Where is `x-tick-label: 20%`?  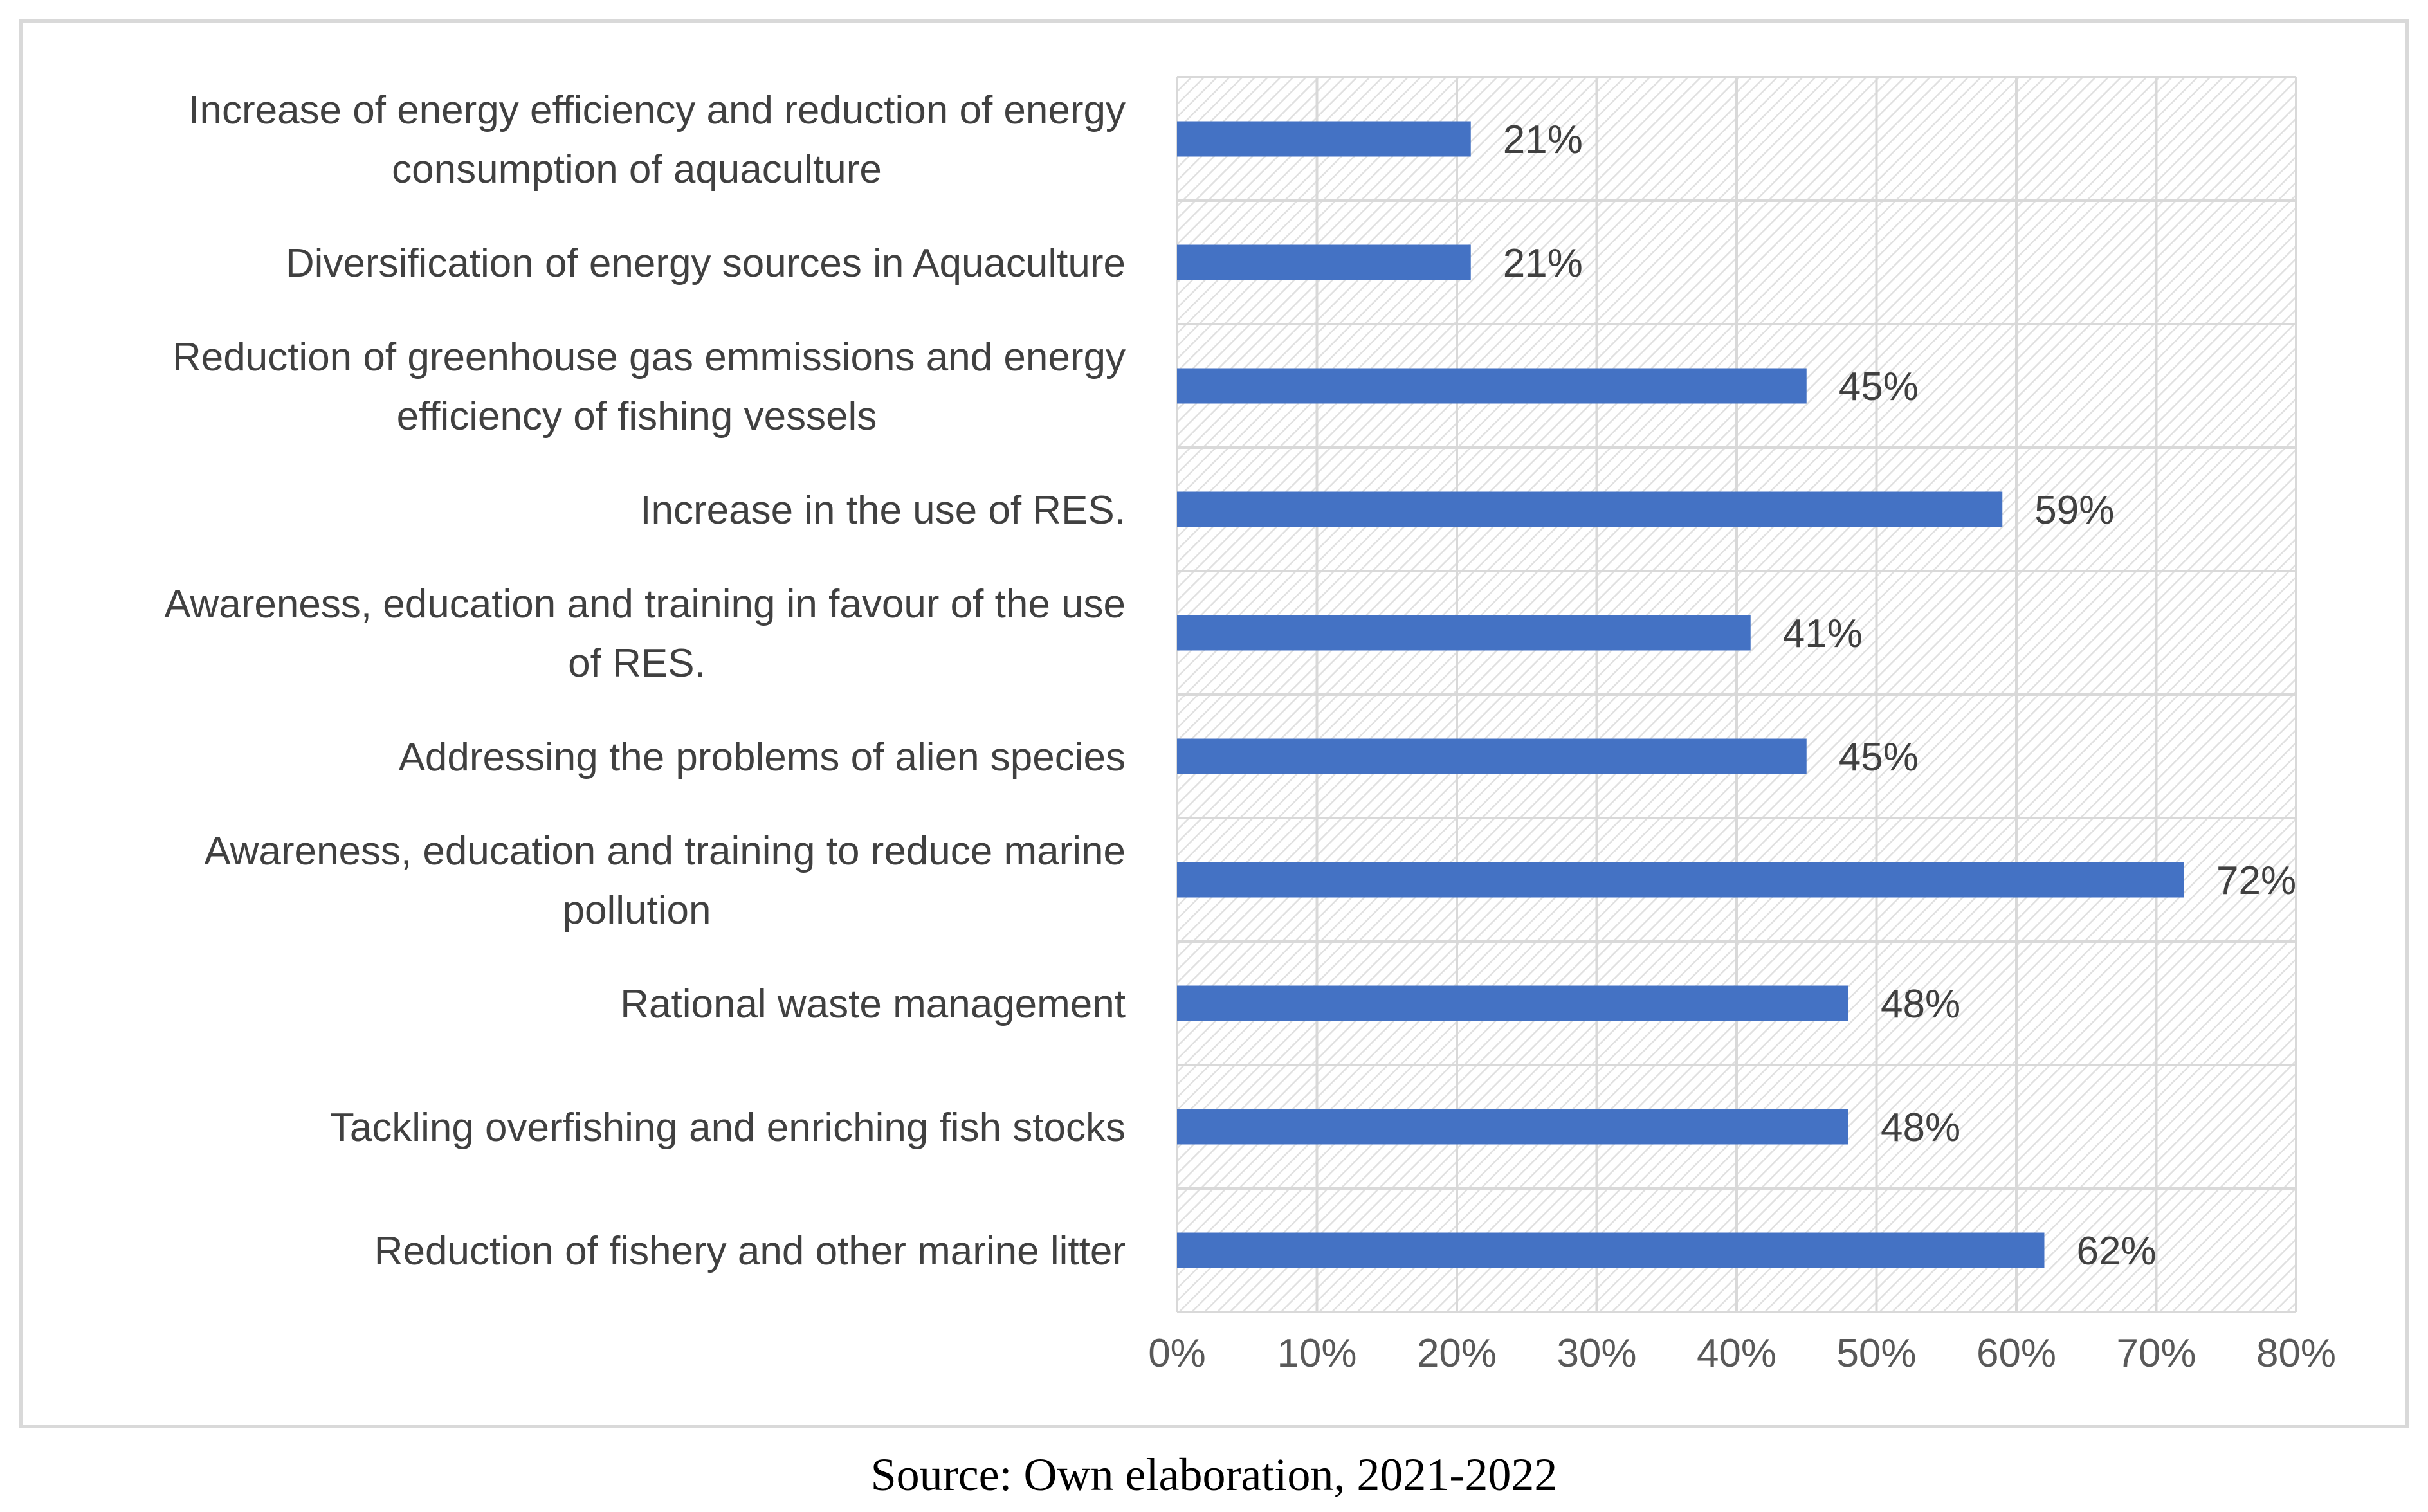 x-tick-label: 20% is located at coordinates (1457, 1353).